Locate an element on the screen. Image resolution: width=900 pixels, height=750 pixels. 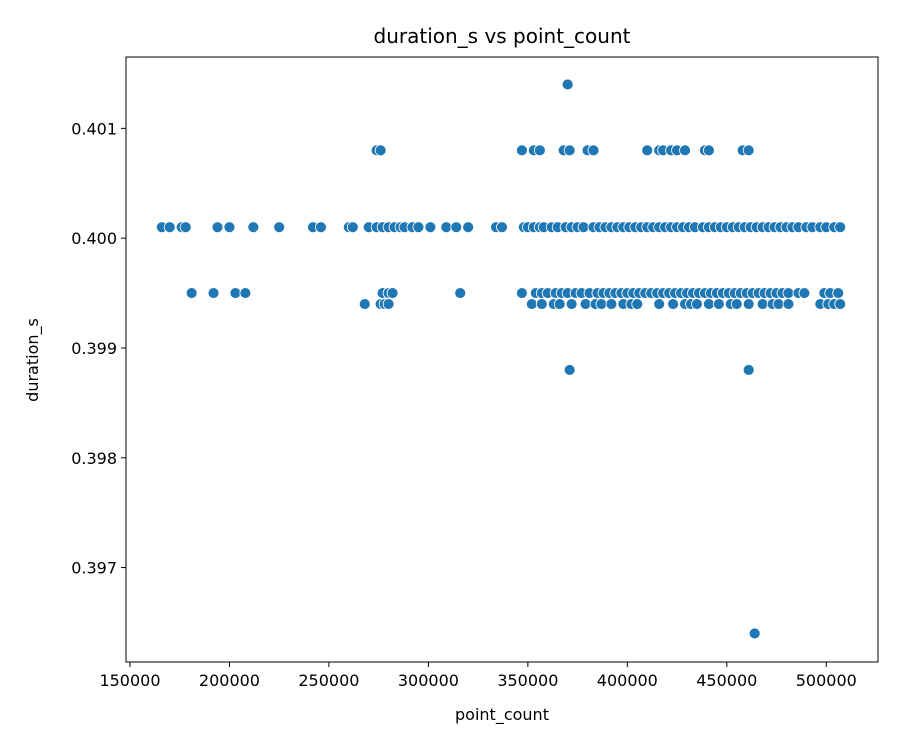
x-tick-label: 350000 is located at coordinates (527, 680).